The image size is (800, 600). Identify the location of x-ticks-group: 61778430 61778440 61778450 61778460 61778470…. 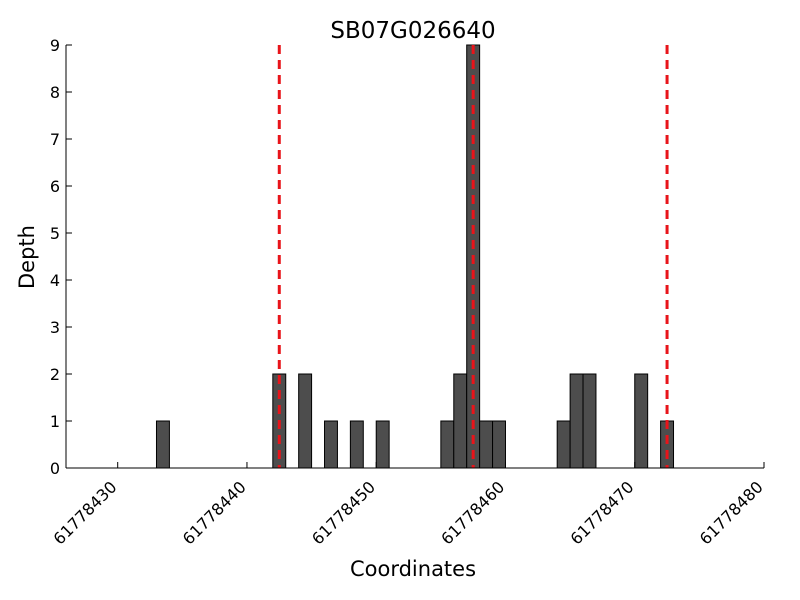
(408, 505).